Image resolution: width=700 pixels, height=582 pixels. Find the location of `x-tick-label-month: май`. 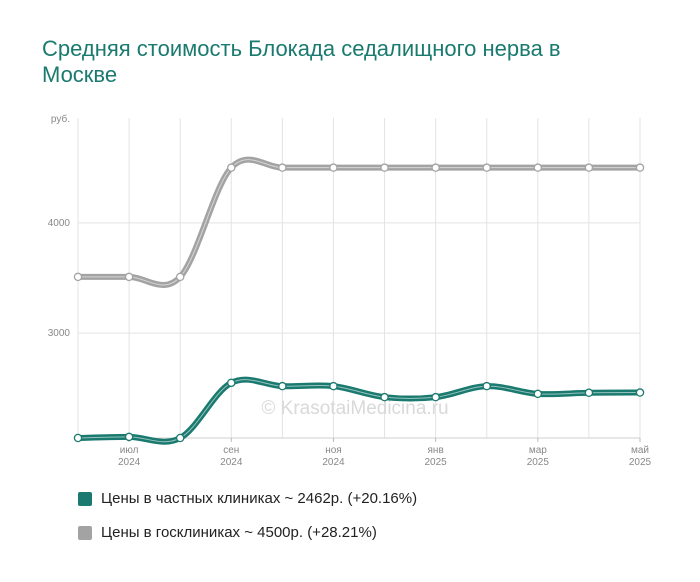

x-tick-label-month: май is located at coordinates (640, 450).